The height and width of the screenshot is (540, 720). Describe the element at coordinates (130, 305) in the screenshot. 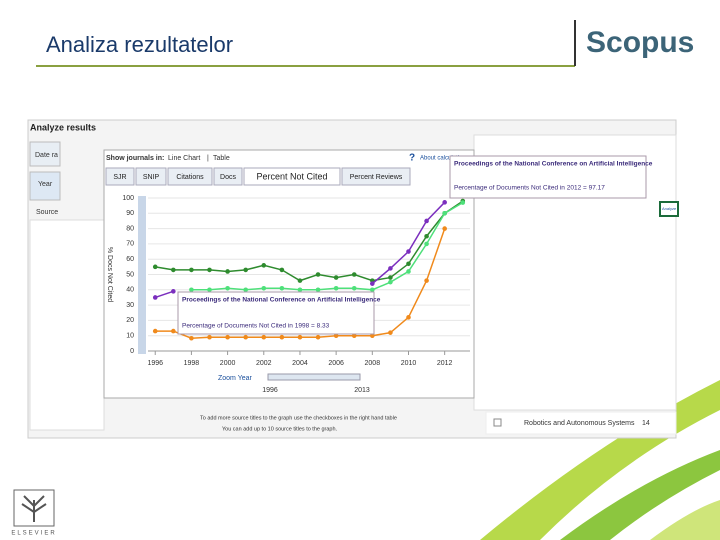

I see `y-tick-label: 30` at that location.